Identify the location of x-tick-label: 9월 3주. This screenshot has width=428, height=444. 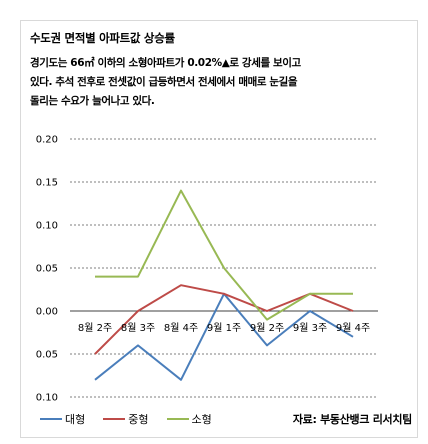
(310, 328).